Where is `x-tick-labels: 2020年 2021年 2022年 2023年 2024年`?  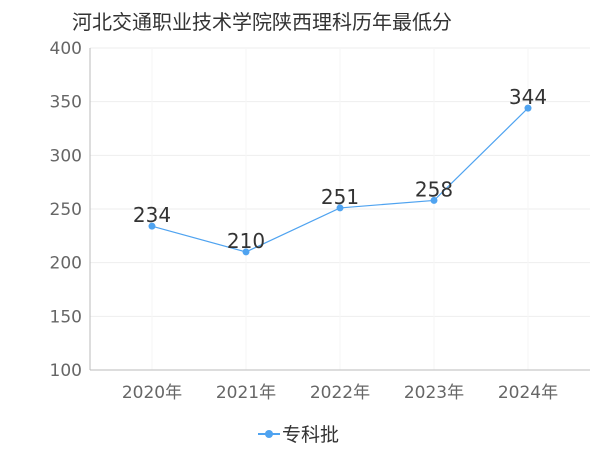 x-tick-labels: 2020年 2021年 2022年 2023年 2024年 is located at coordinates (340, 393).